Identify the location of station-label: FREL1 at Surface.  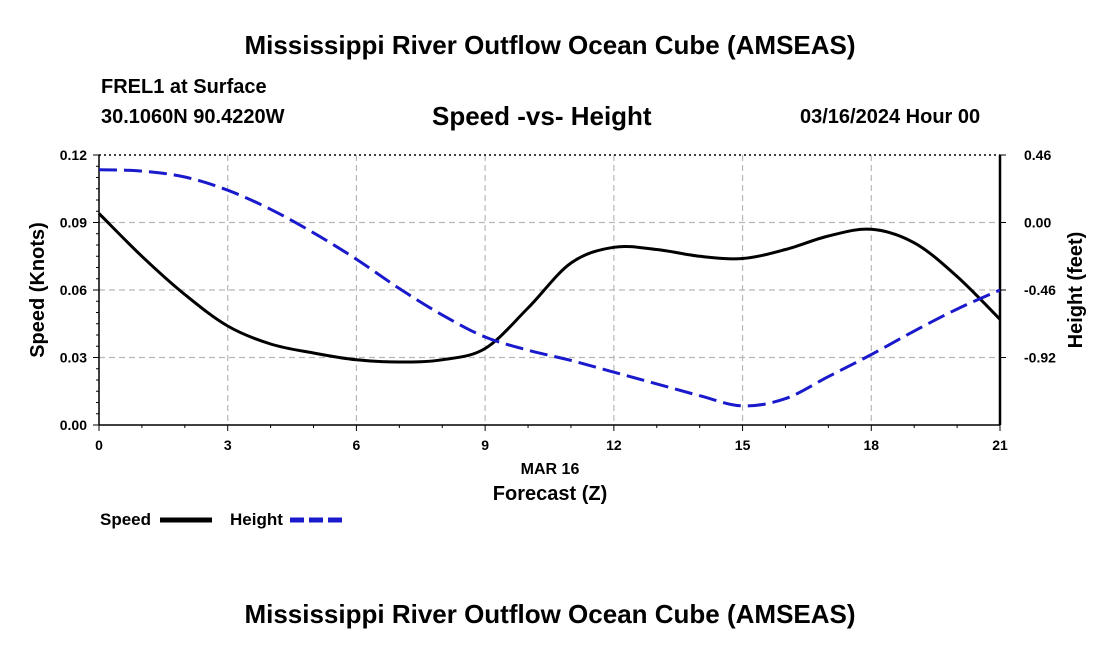
(184, 87).